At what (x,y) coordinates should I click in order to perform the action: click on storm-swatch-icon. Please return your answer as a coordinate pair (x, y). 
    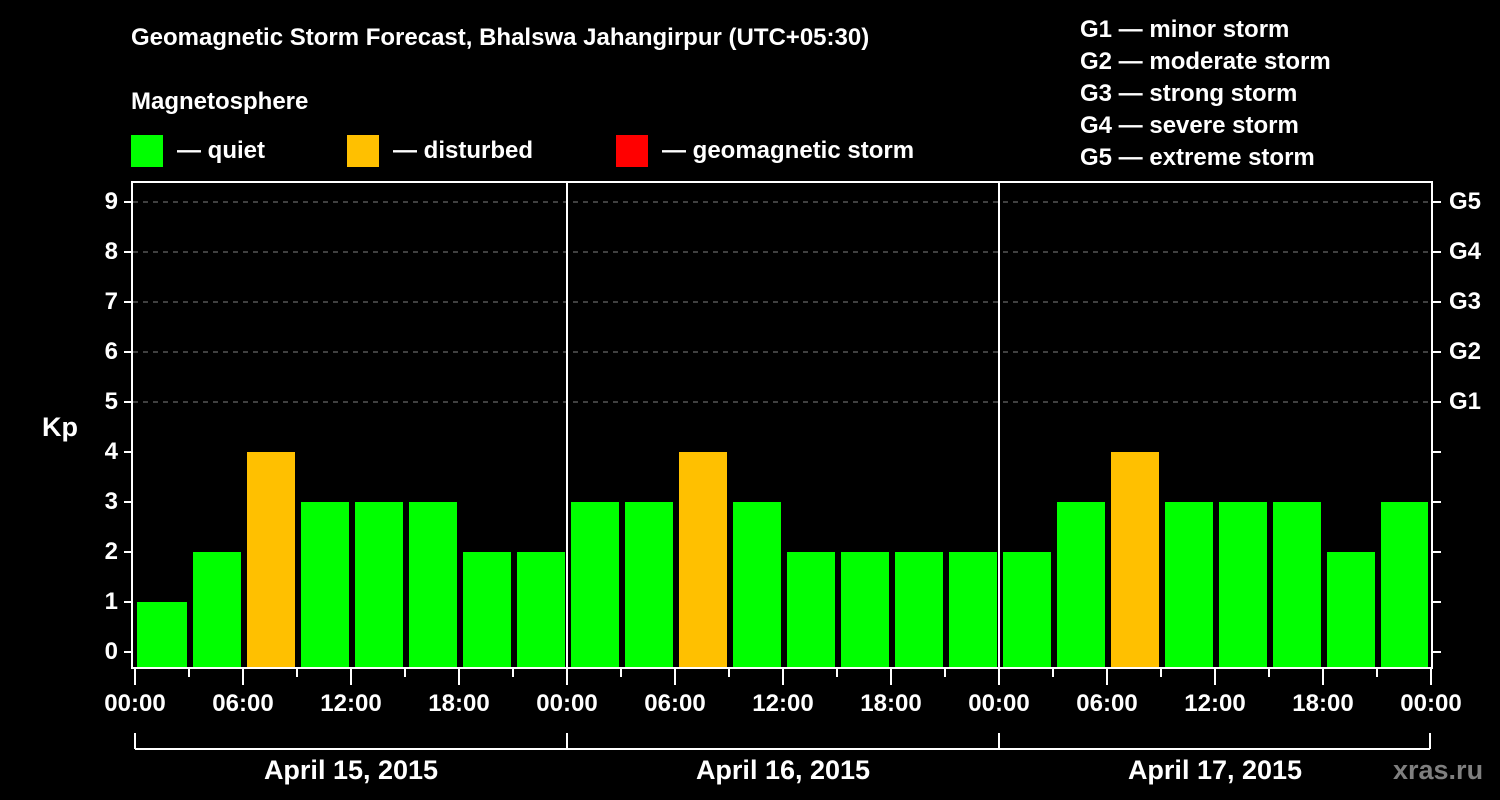
    Looking at the image, I should click on (632, 151).